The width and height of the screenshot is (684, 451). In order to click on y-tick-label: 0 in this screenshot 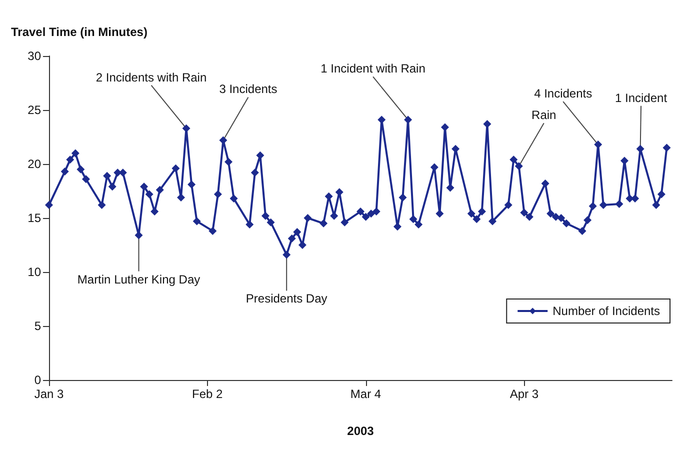, I will do `click(38, 380)`.